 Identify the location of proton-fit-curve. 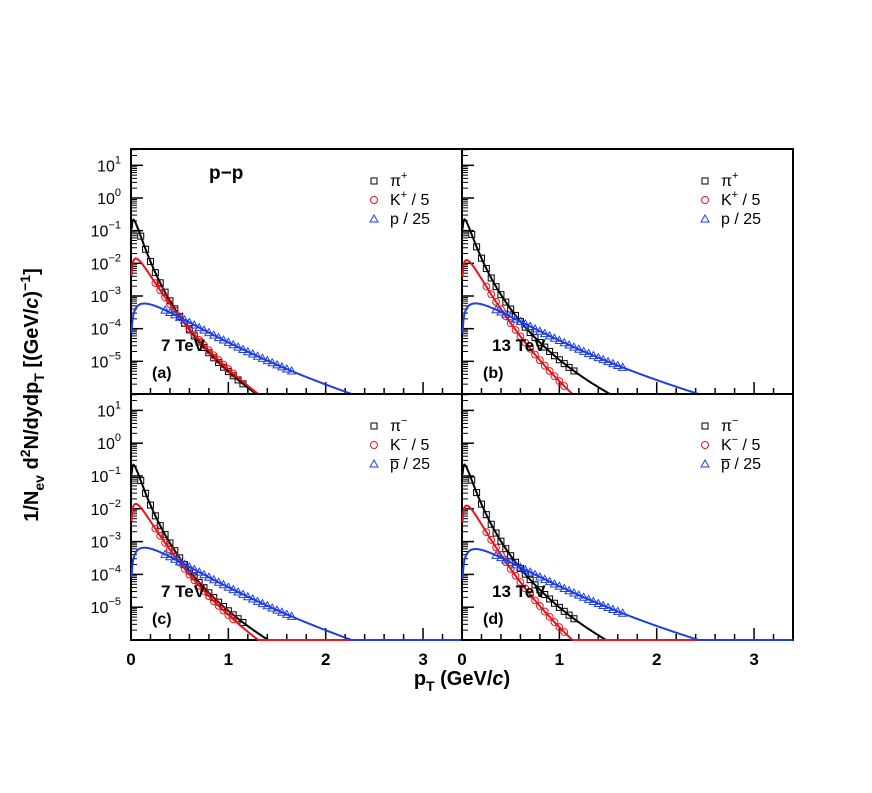
(627, 594).